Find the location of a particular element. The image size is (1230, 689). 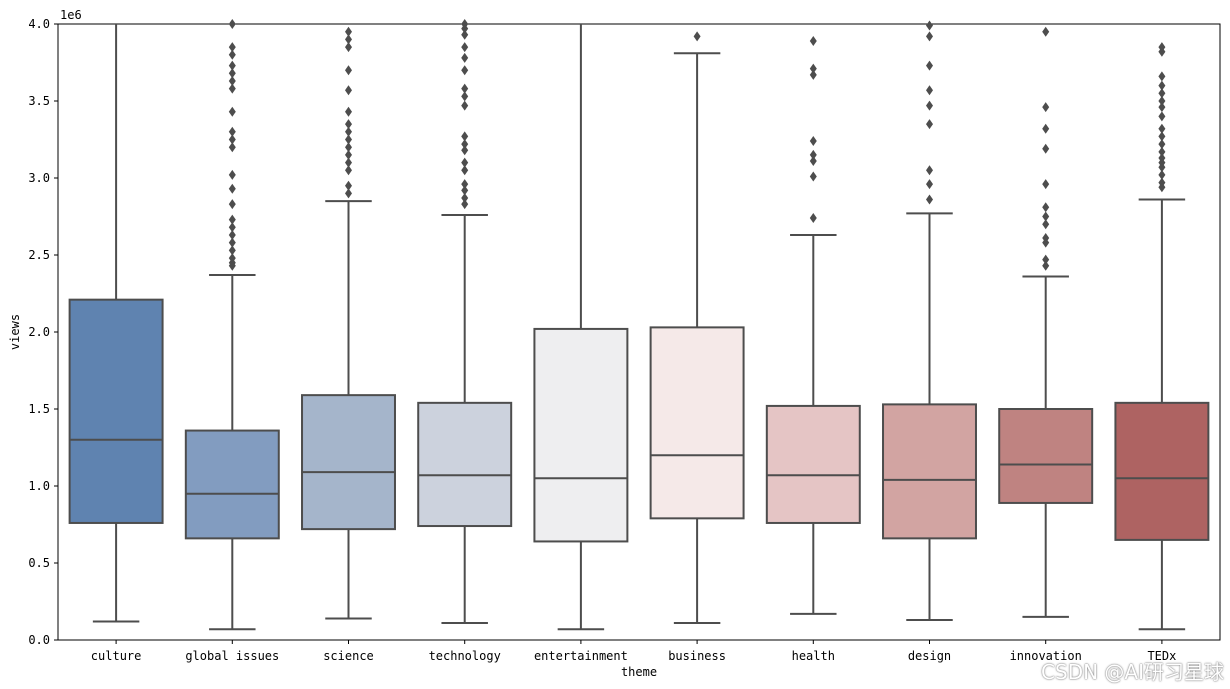

y-tick-label: 1.0 is located at coordinates (39, 486).